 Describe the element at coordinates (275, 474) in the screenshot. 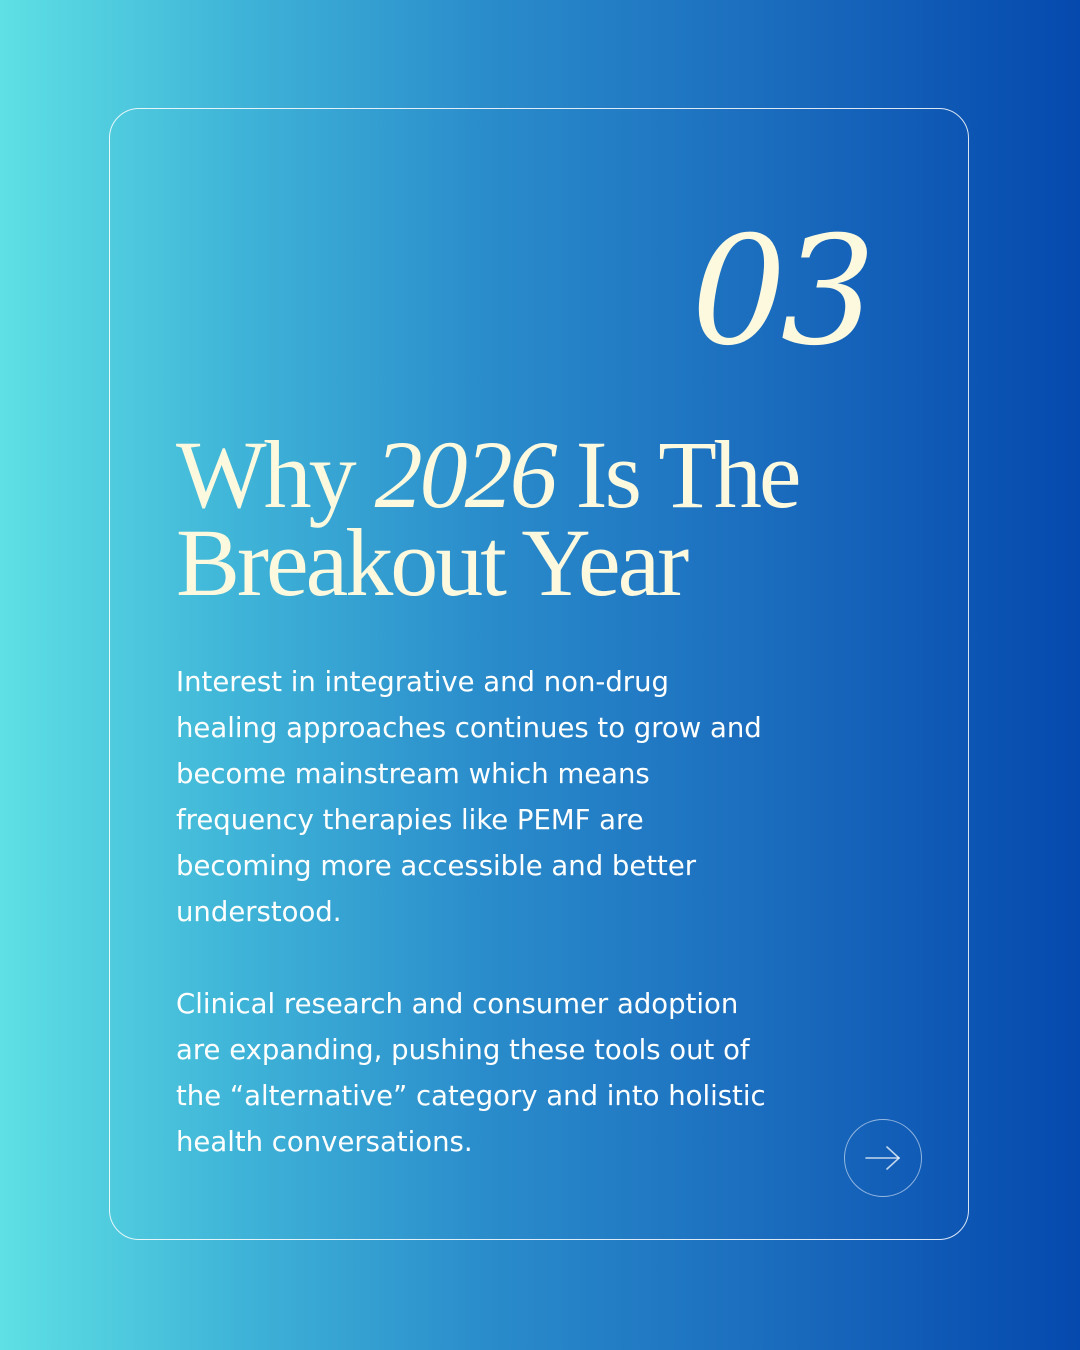

I see `title-part-1: Why` at that location.